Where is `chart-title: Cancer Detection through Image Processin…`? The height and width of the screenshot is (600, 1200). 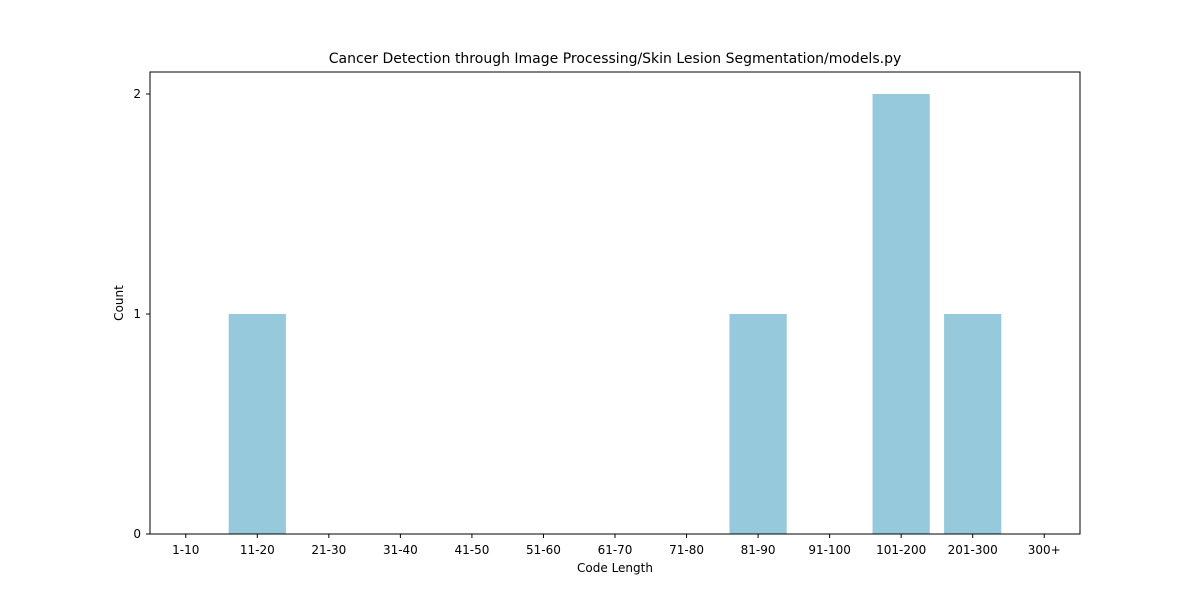
chart-title: Cancer Detection through Image Processin… is located at coordinates (615, 59).